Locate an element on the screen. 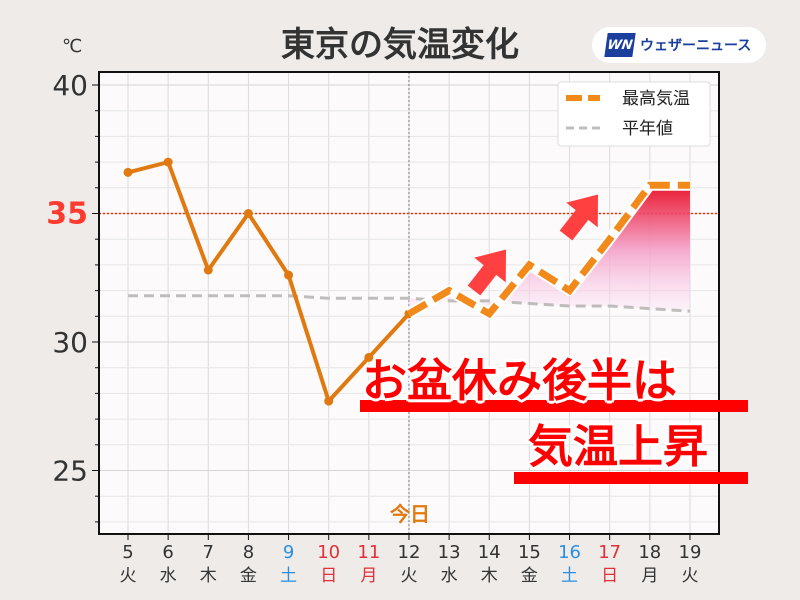 This screenshot has height=600, width=800. x-tick-label: 11 is located at coordinates (368, 552).